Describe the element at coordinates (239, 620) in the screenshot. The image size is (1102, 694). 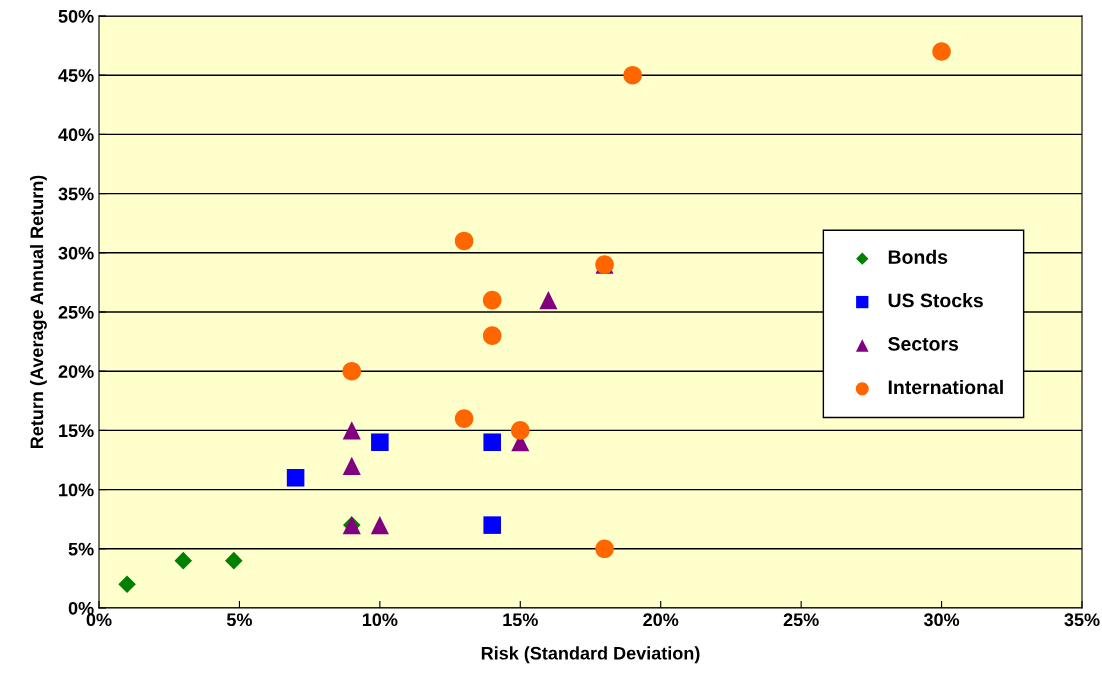
I see `x-tick-label: 5%` at that location.